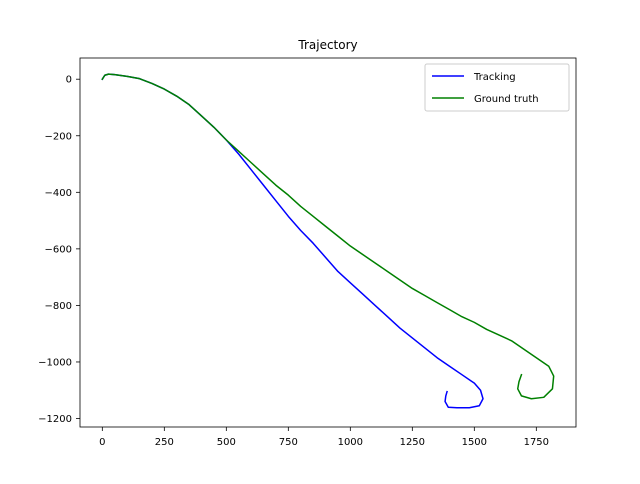 The image size is (640, 484). I want to click on y-tick-label: −800, so click(58, 306).